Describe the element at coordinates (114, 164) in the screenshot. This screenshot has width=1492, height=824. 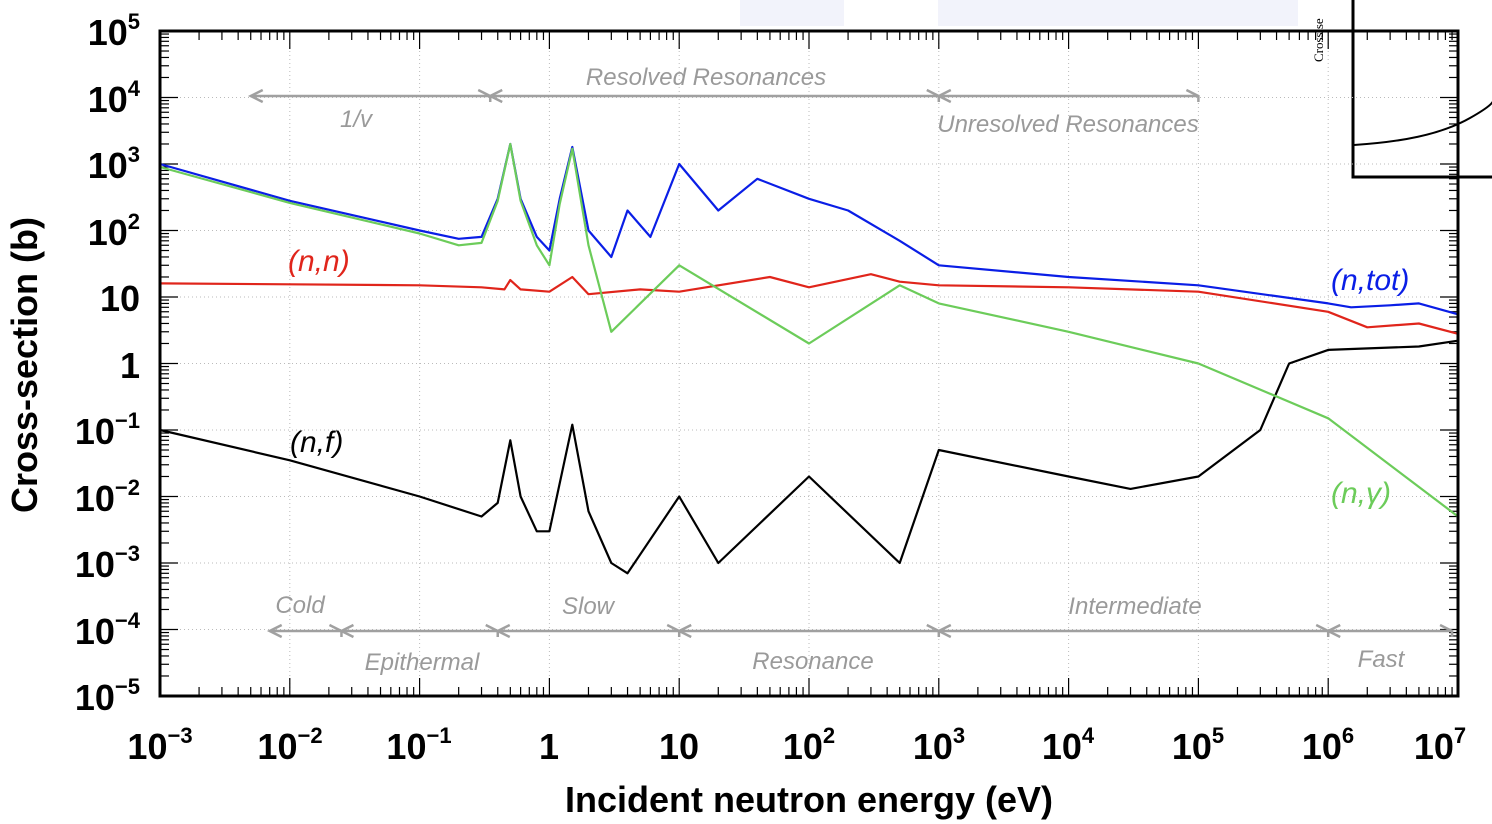
I see `y-tick-label: 10³` at that location.